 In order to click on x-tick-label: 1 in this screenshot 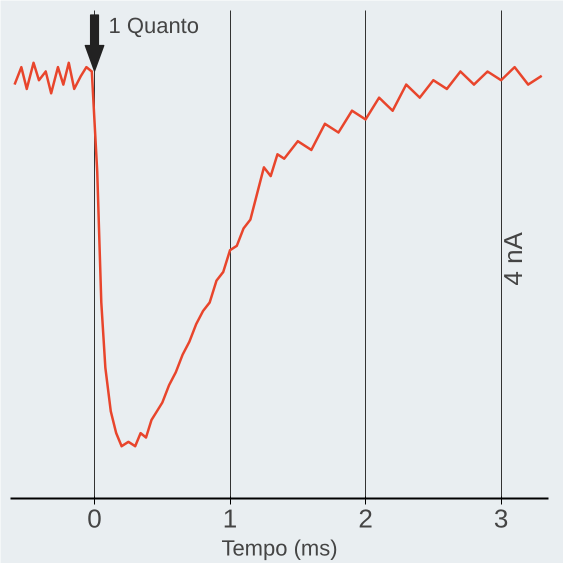, I will do `click(230, 519)`.